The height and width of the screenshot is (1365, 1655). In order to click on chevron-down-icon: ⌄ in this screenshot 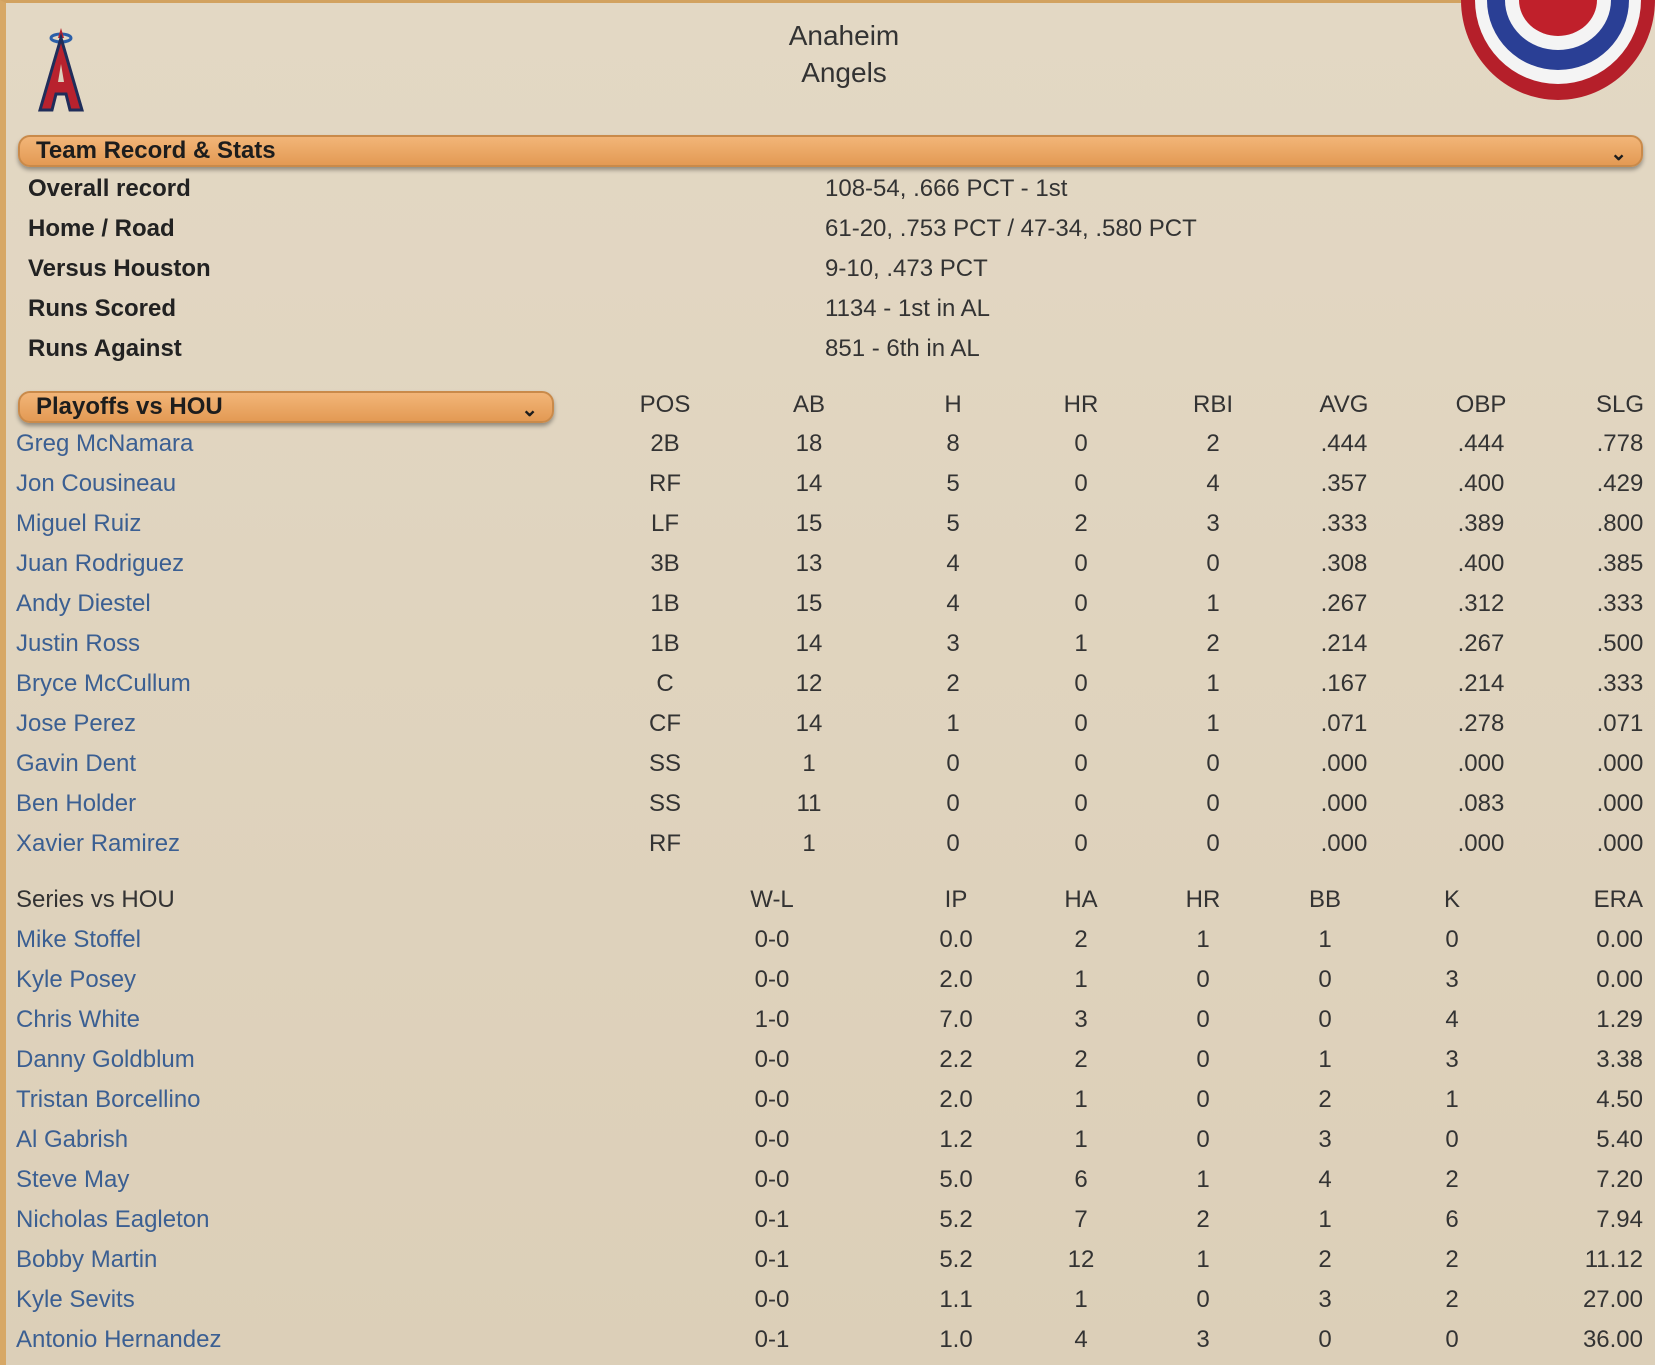, I will do `click(1618, 154)`.